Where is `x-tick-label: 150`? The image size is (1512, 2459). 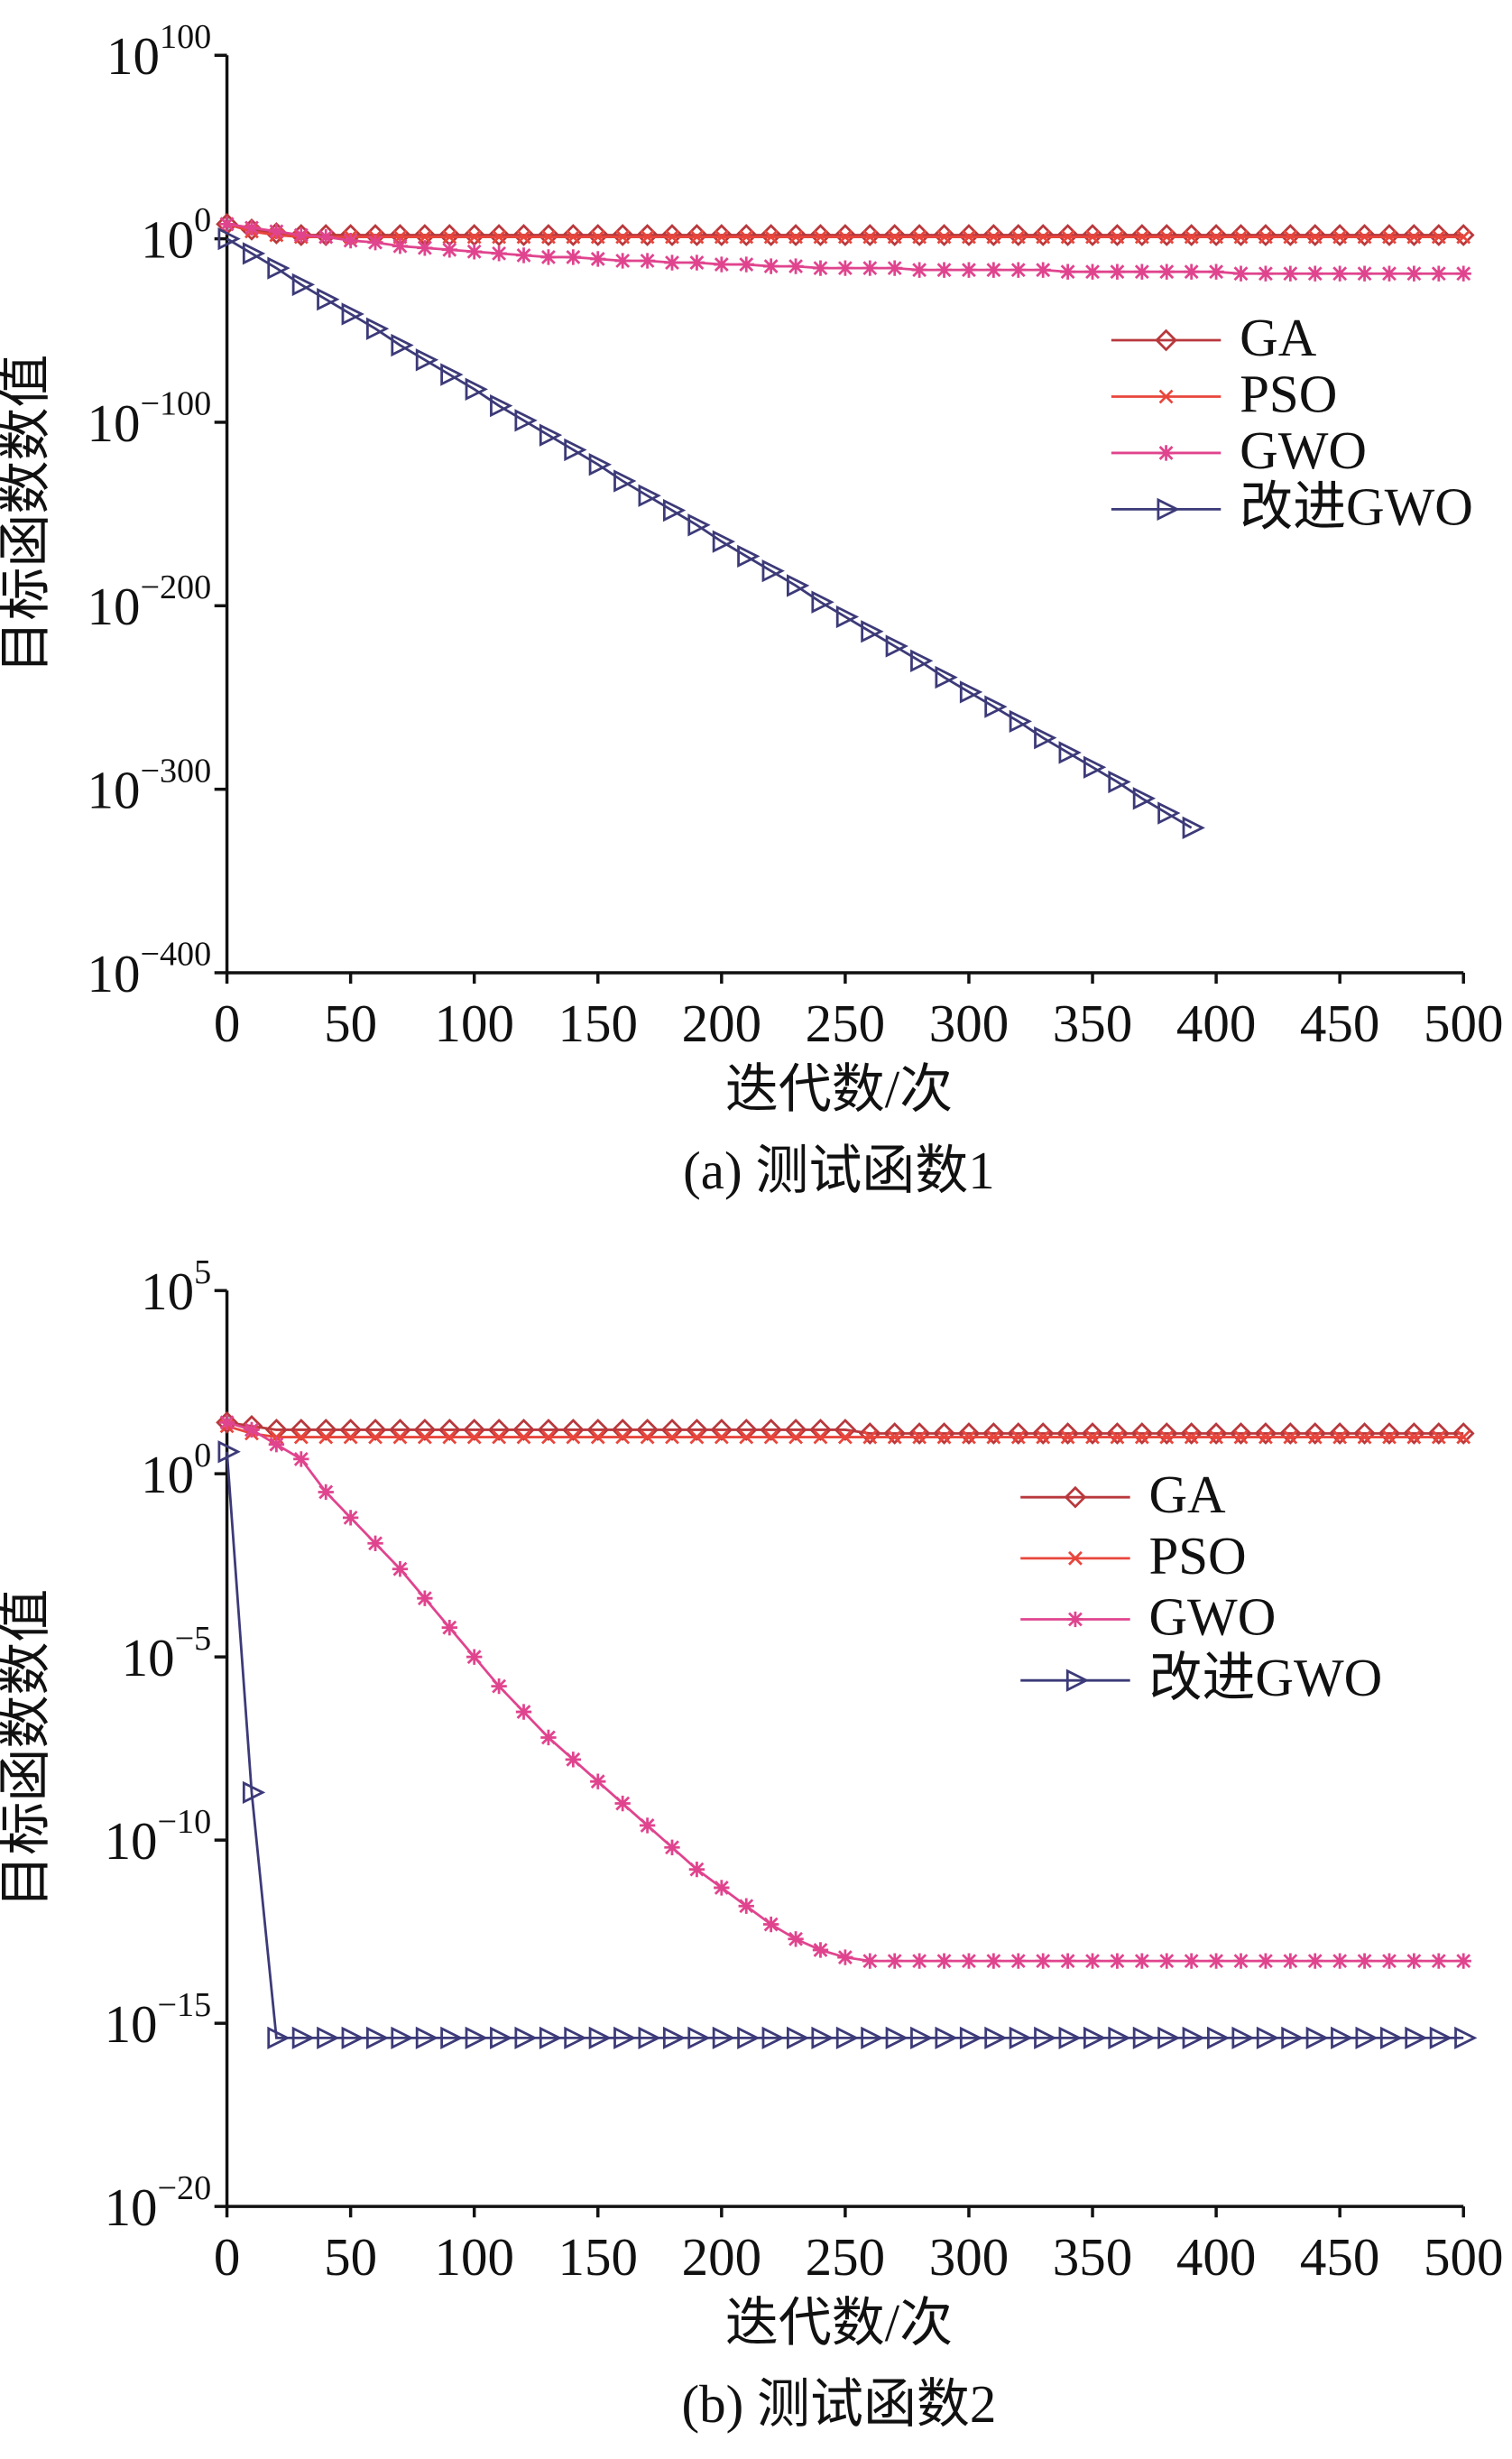 x-tick-label: 150 is located at coordinates (598, 1023).